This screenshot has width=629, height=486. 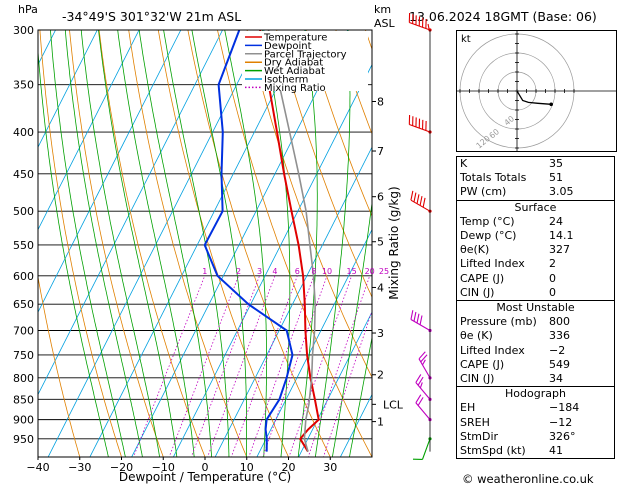 What do you see at coordinates (561, 422) in the screenshot?
I see `index-row-value: −12` at bounding box center [561, 422].